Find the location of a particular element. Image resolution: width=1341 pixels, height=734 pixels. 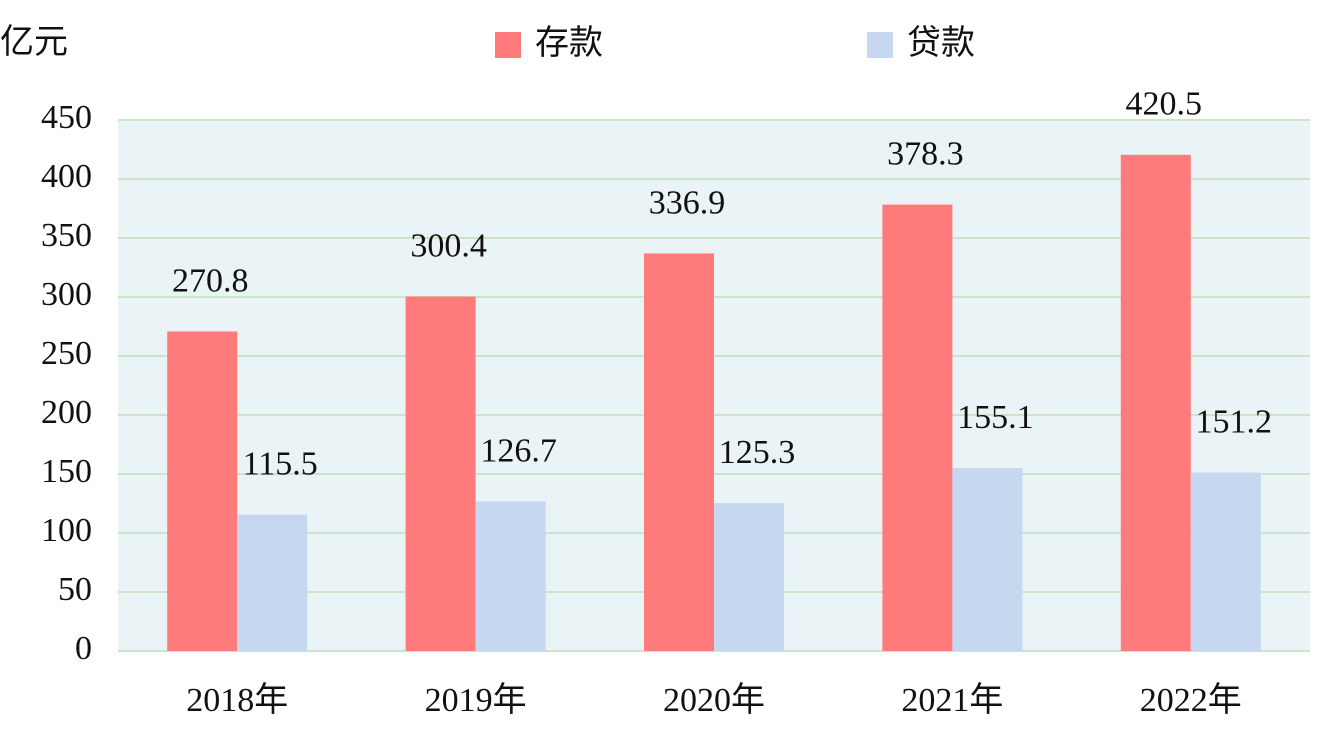

y-tick-label: 450 is located at coordinates (66, 117).